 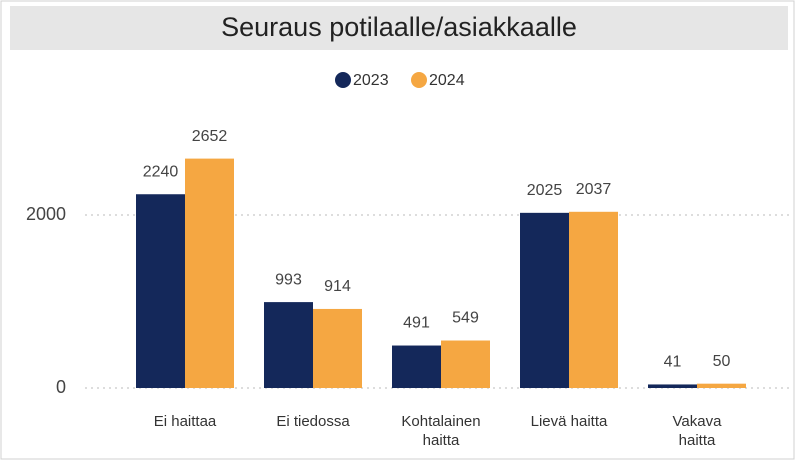 What do you see at coordinates (722, 361) in the screenshot?
I see `data-label: 50` at bounding box center [722, 361].